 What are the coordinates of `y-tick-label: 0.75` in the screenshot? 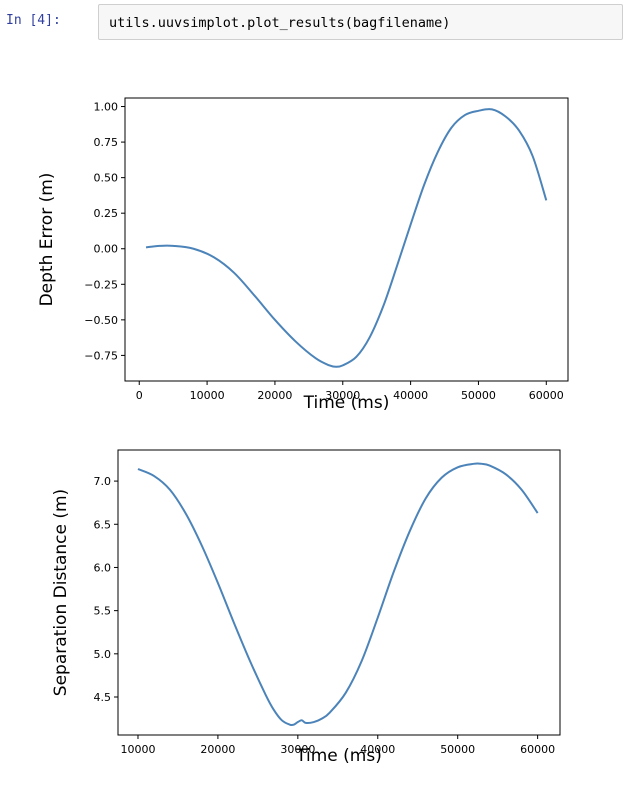 It's located at (106, 142).